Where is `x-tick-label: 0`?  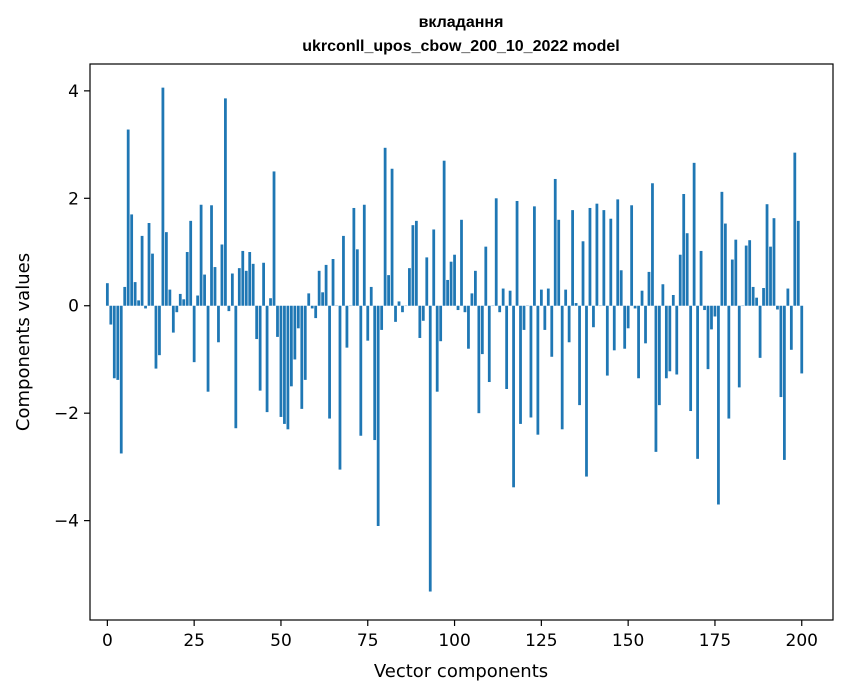
x-tick-label: 0 is located at coordinates (107, 641).